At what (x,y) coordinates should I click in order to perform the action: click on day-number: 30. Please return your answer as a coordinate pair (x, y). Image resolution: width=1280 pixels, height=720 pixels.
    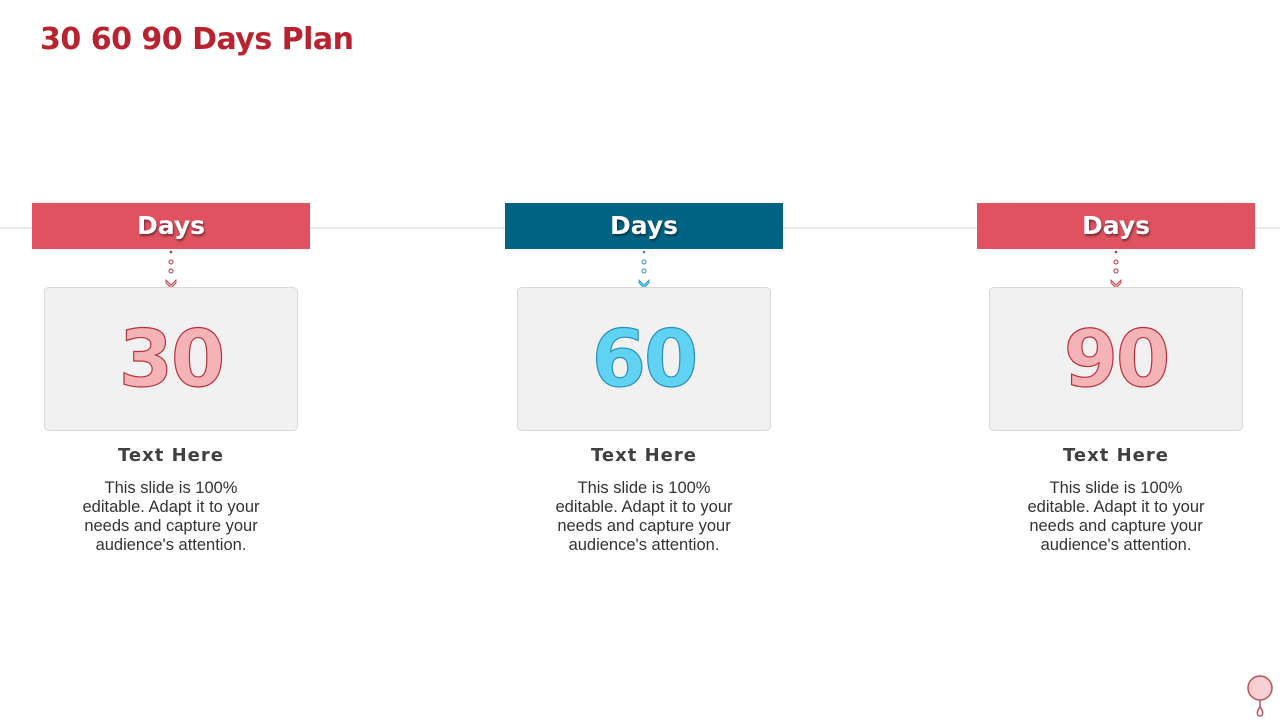
    Looking at the image, I should click on (172, 359).